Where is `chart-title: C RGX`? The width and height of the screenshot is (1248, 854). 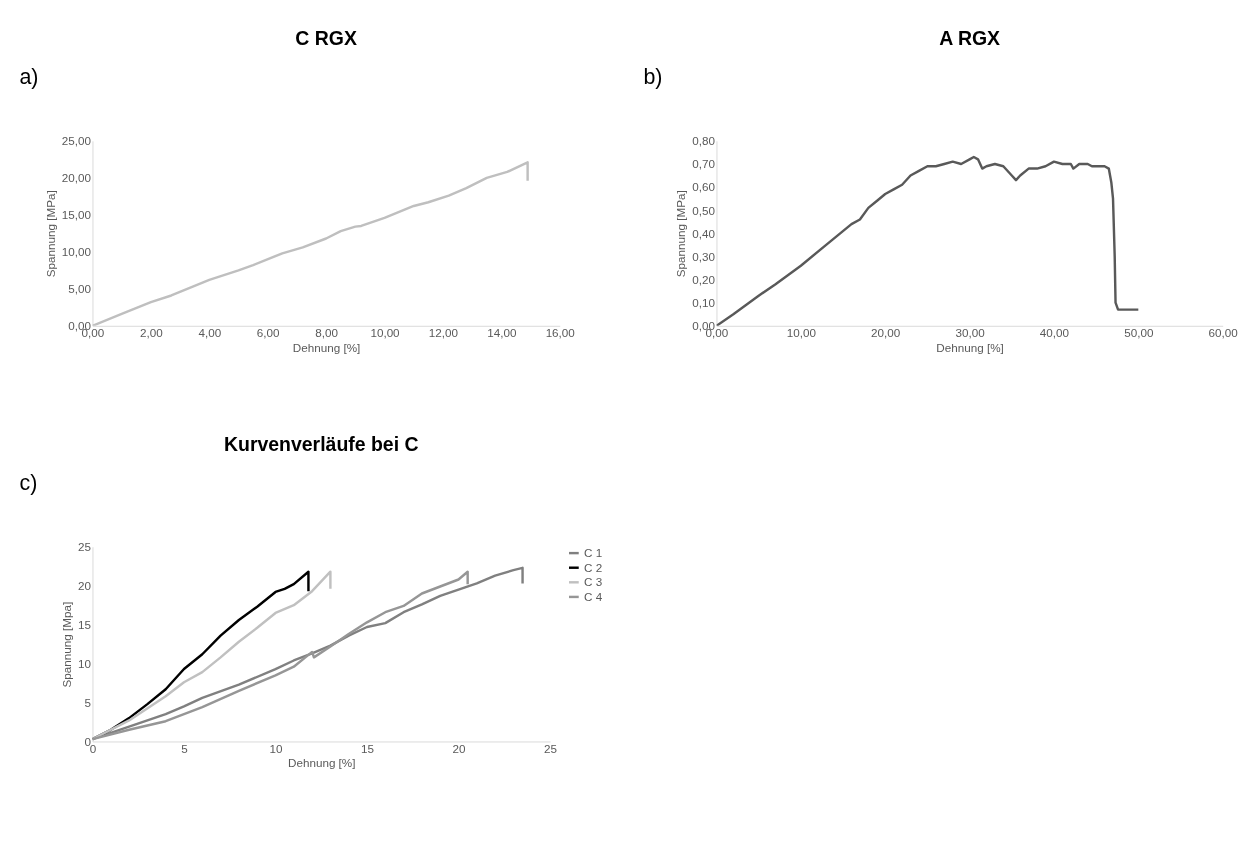
chart-title: C RGX is located at coordinates (326, 38).